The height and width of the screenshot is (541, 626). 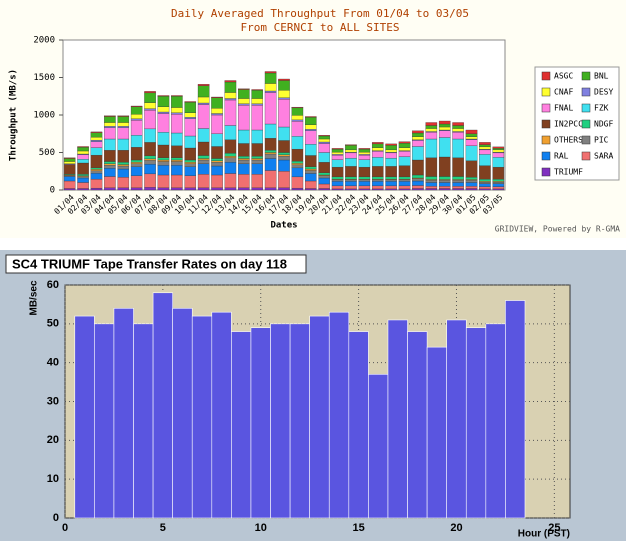 What do you see at coordinates (53, 401) in the screenshot?
I see `y-tick-label: 30` at bounding box center [53, 401].